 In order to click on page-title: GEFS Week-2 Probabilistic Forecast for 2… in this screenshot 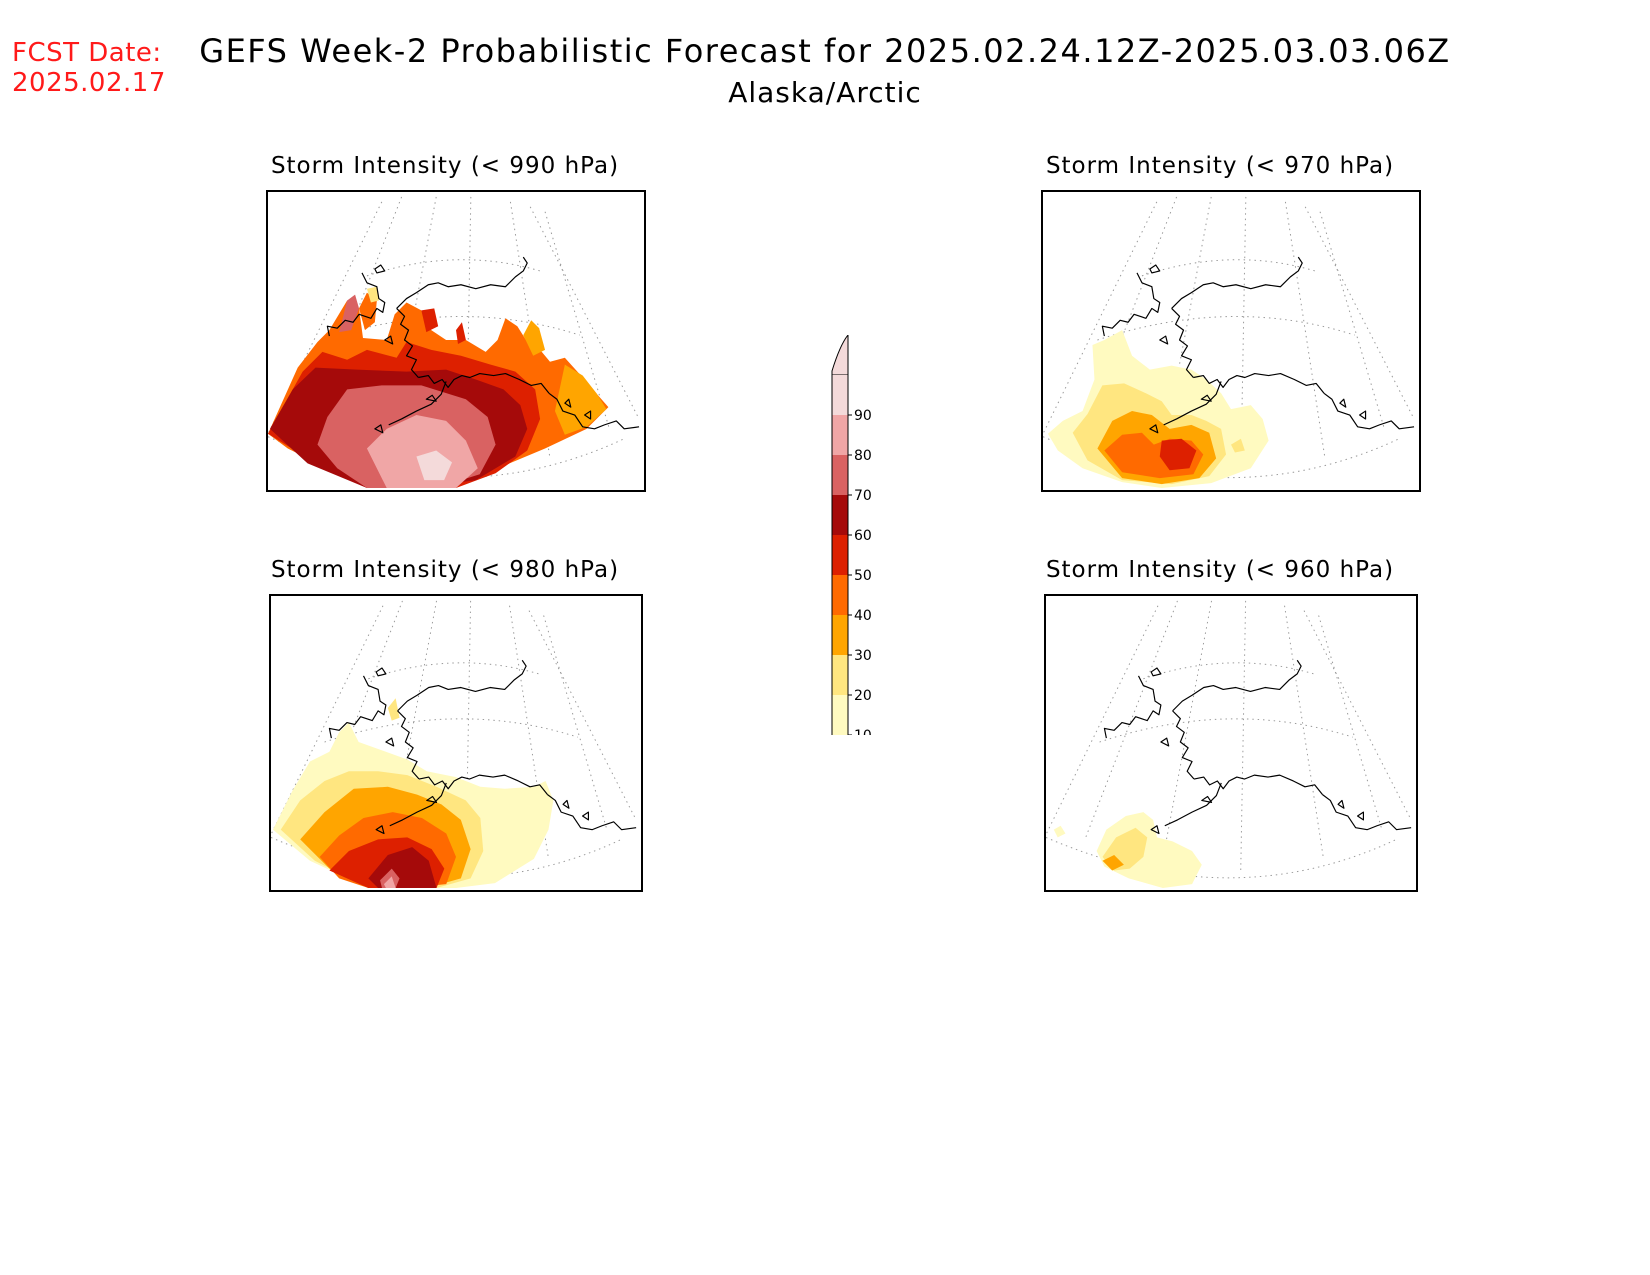, I will do `click(825, 70)`.